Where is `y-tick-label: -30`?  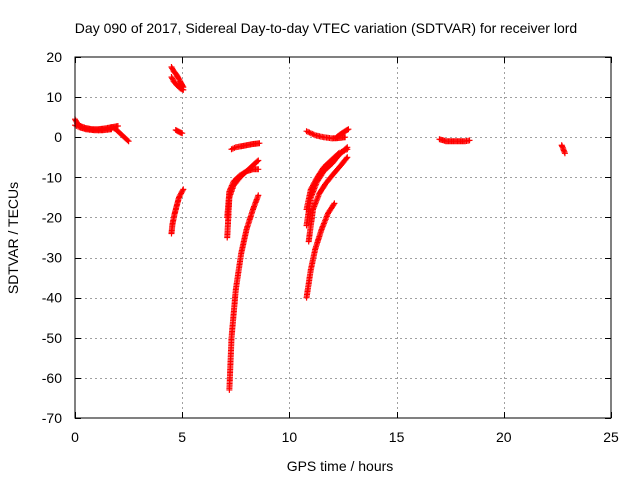 y-tick-label: -30 is located at coordinates (52, 258).